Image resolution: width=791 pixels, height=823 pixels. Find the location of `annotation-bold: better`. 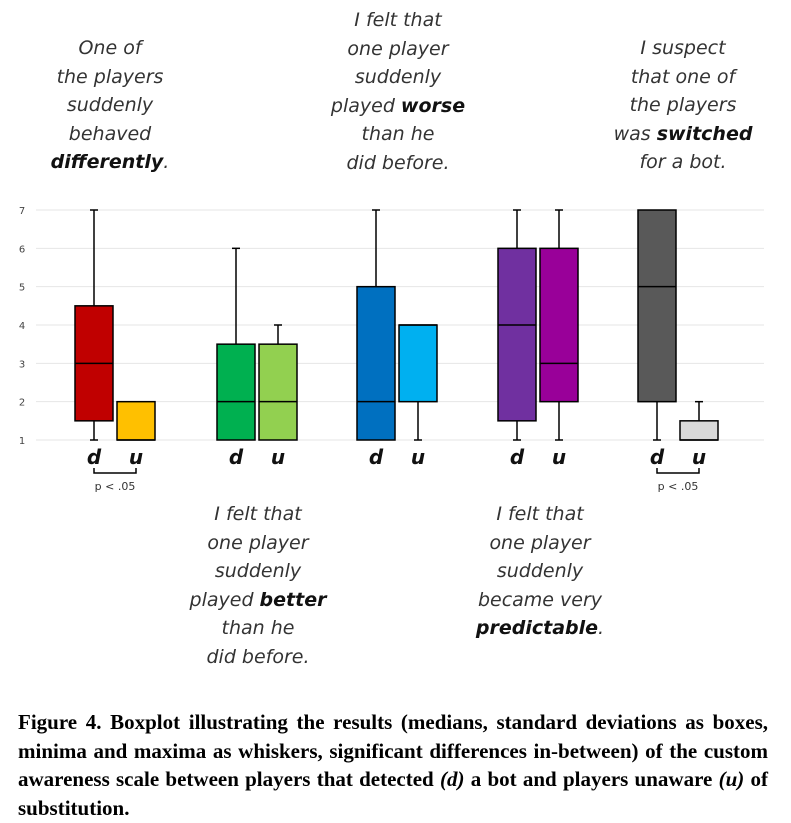

annotation-bold: better is located at coordinates (293, 599).